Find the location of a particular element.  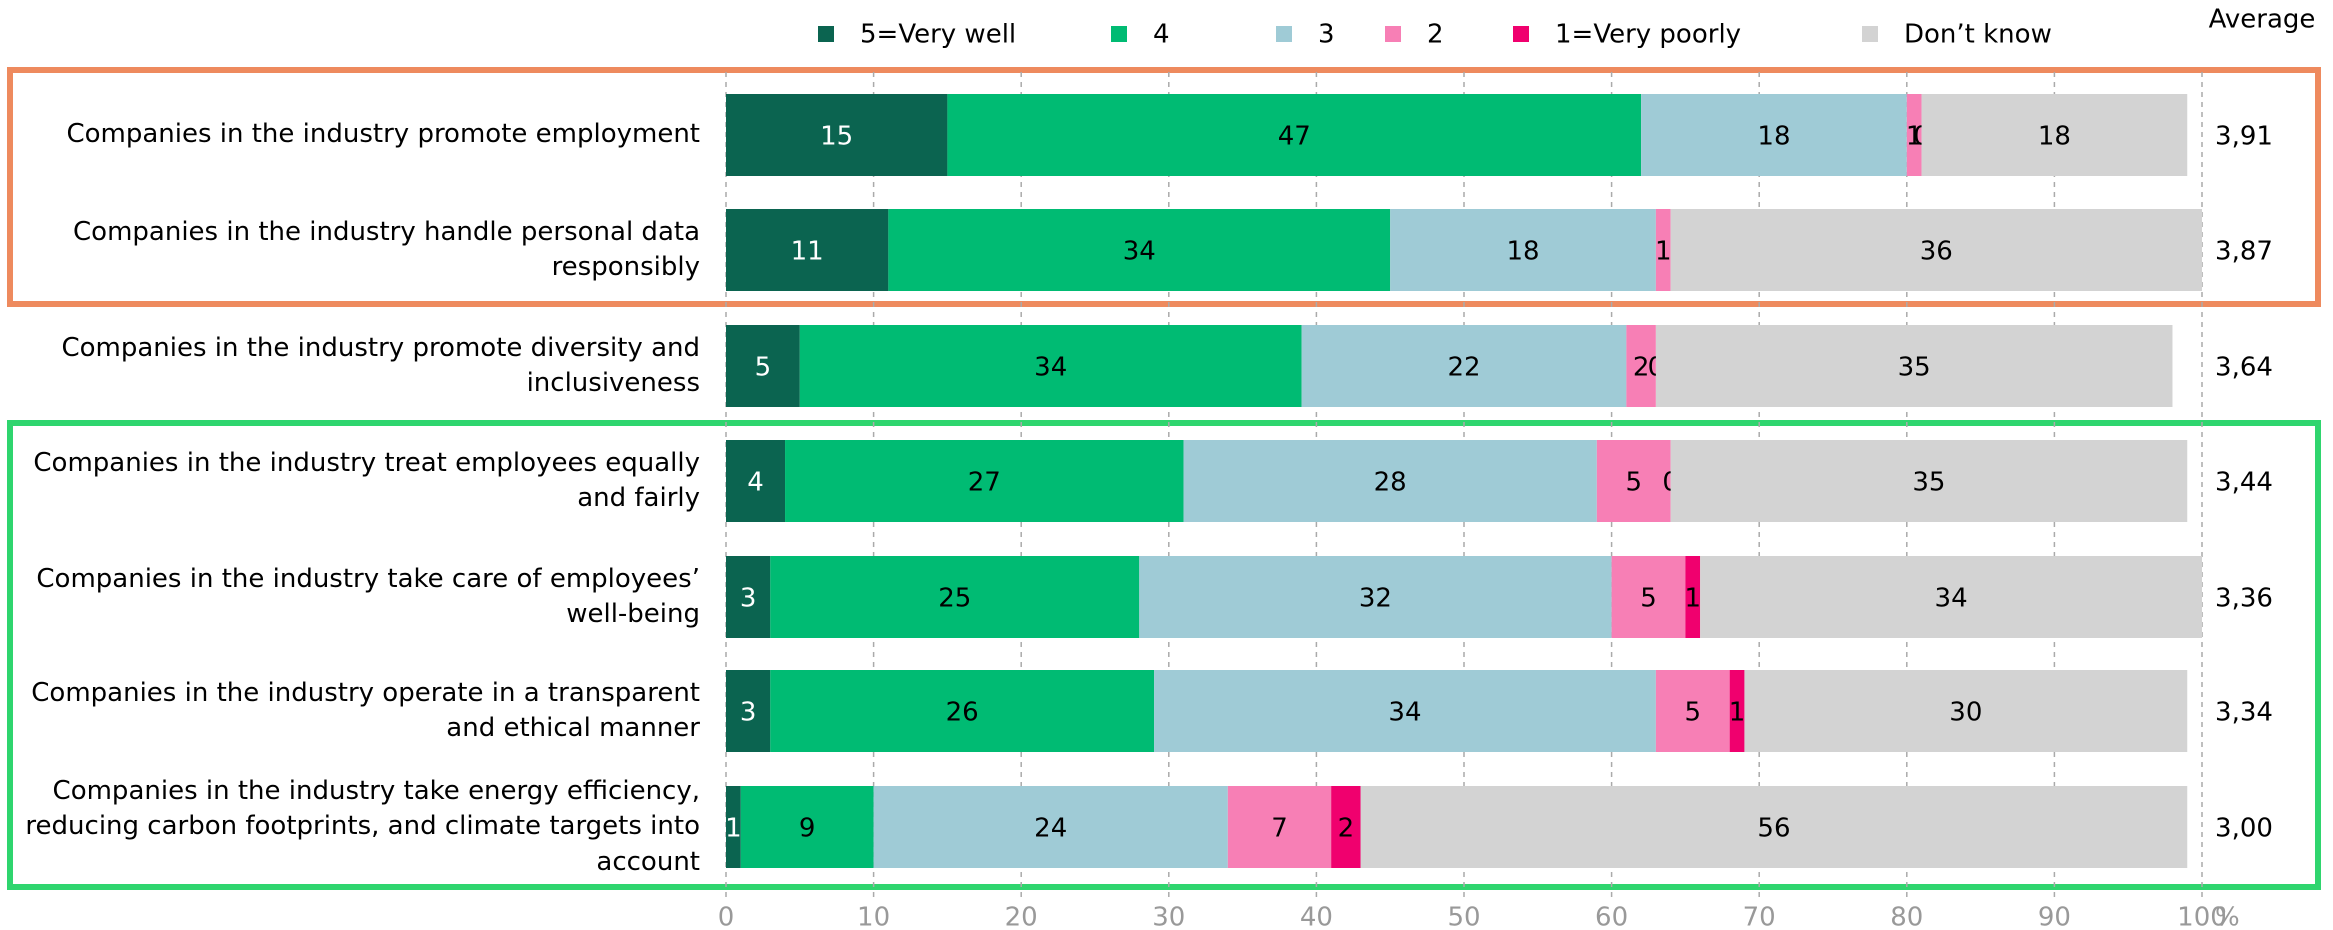

value-label: 18 is located at coordinates (1522, 252).